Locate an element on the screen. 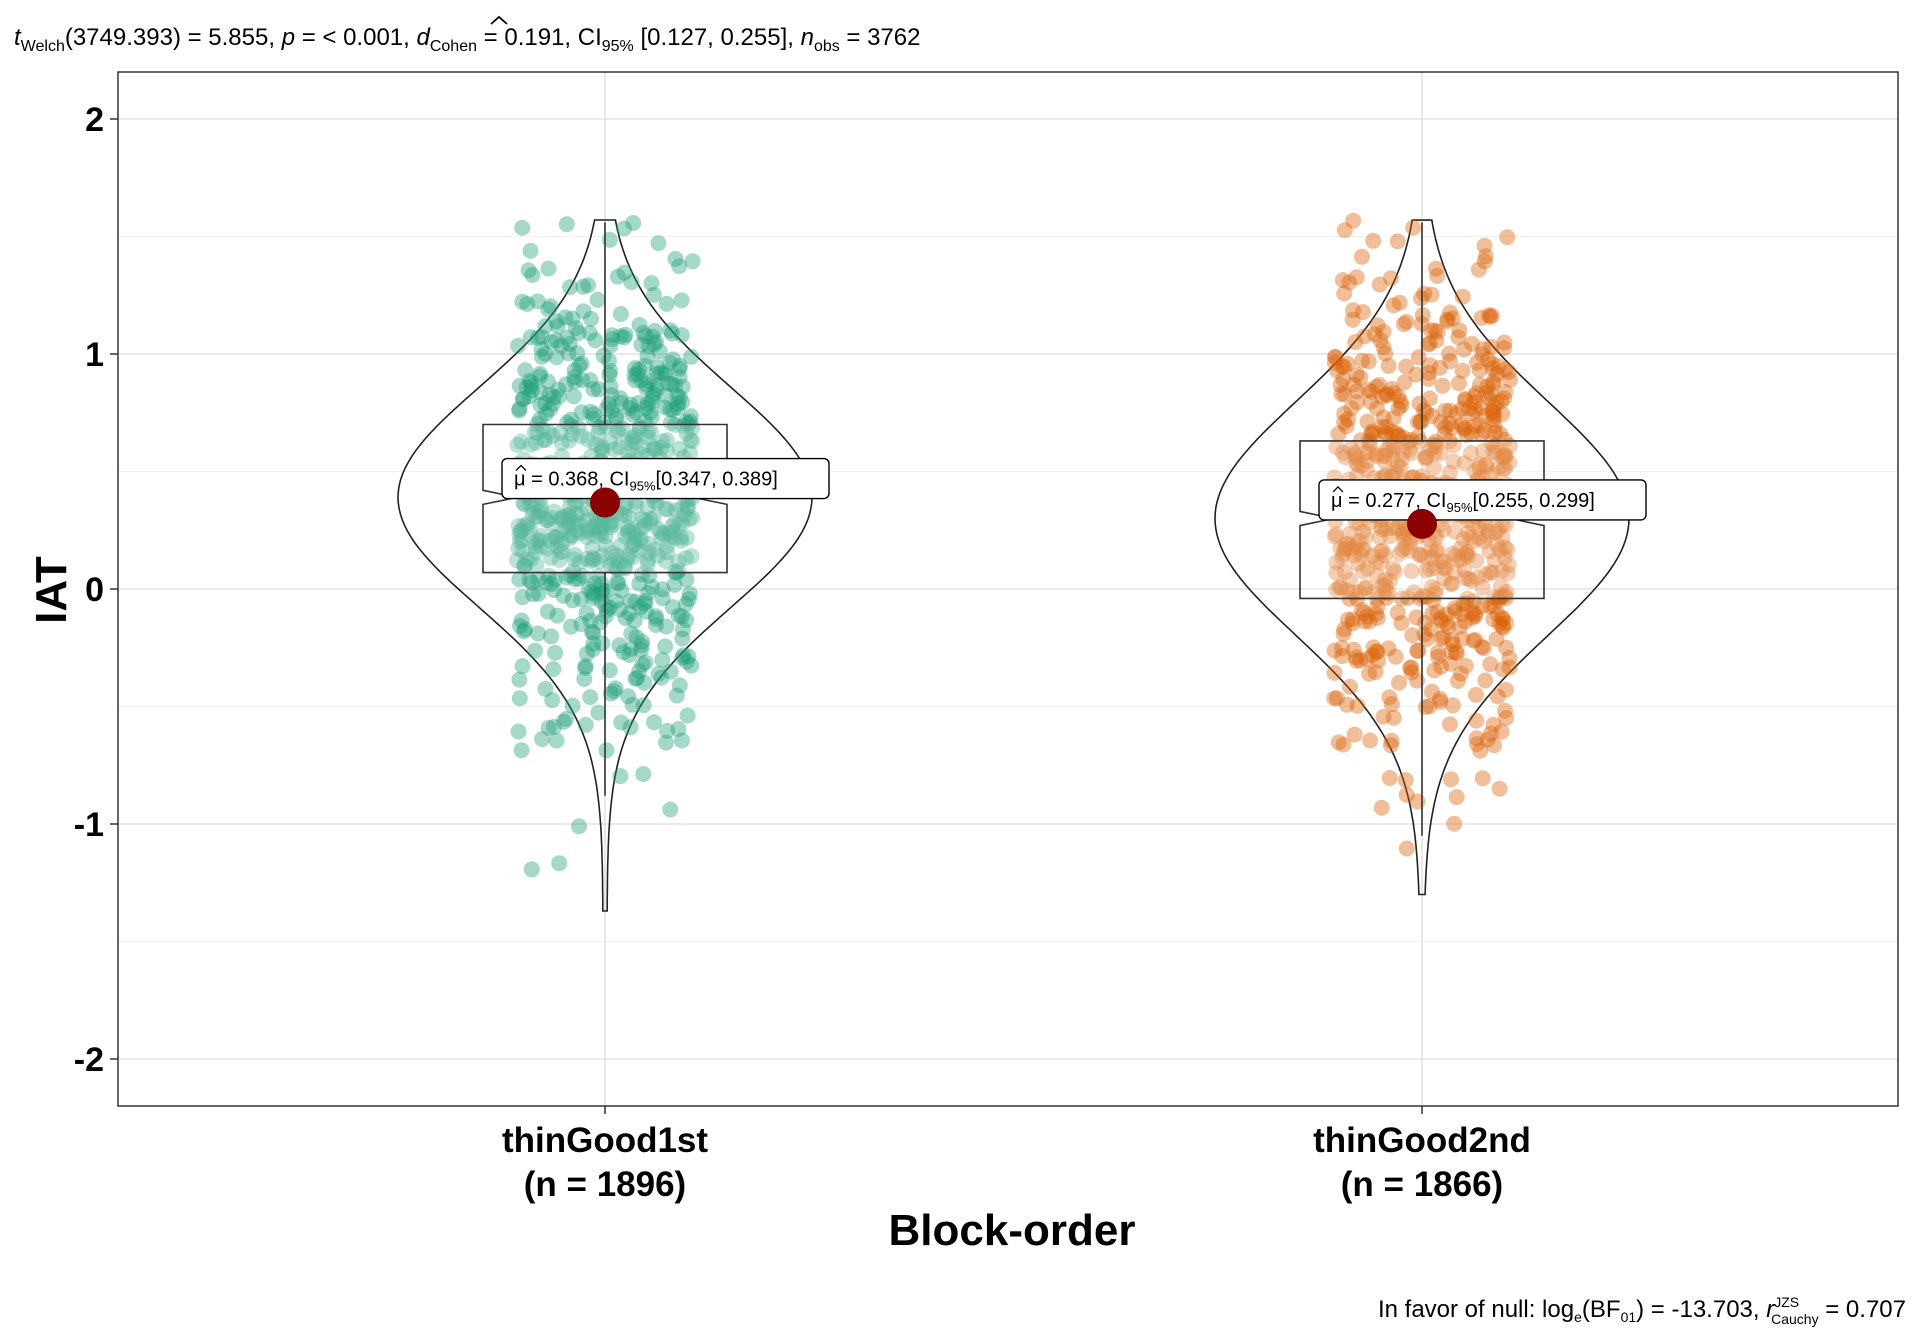 The height and width of the screenshot is (1344, 1920). y-tick-label: -1 is located at coordinates (89, 825).